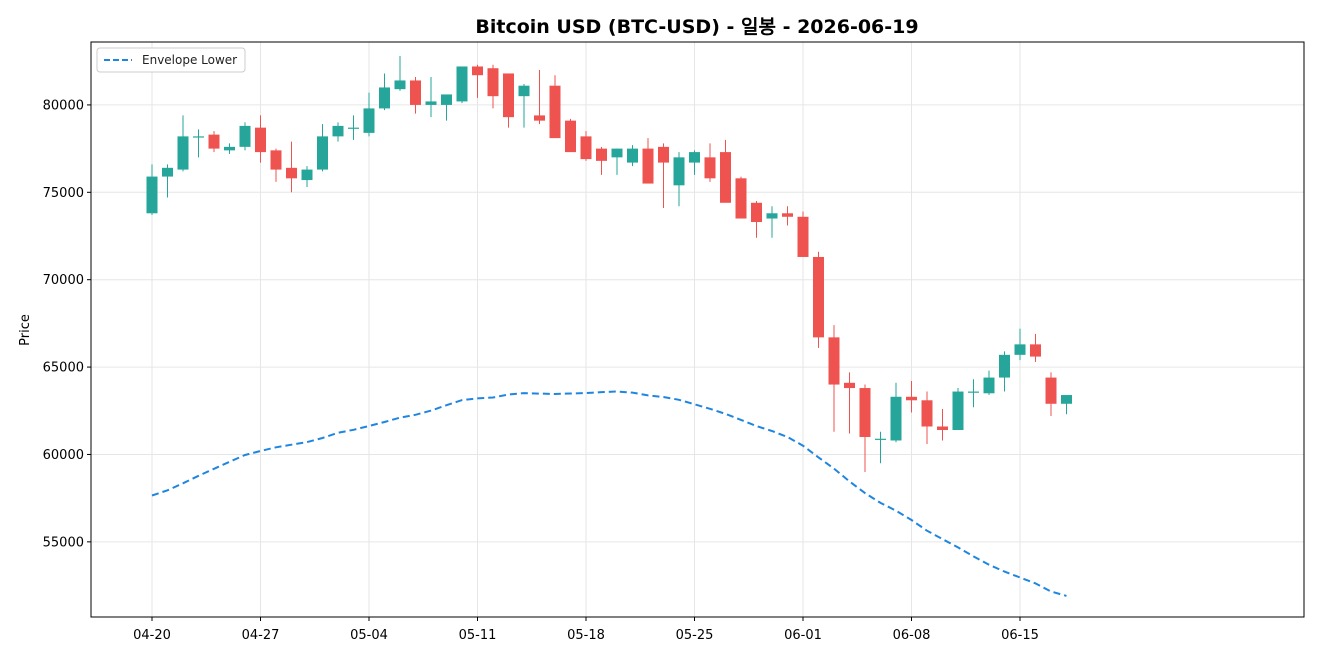  I want to click on x-tick-label: 05-04, so click(369, 635).